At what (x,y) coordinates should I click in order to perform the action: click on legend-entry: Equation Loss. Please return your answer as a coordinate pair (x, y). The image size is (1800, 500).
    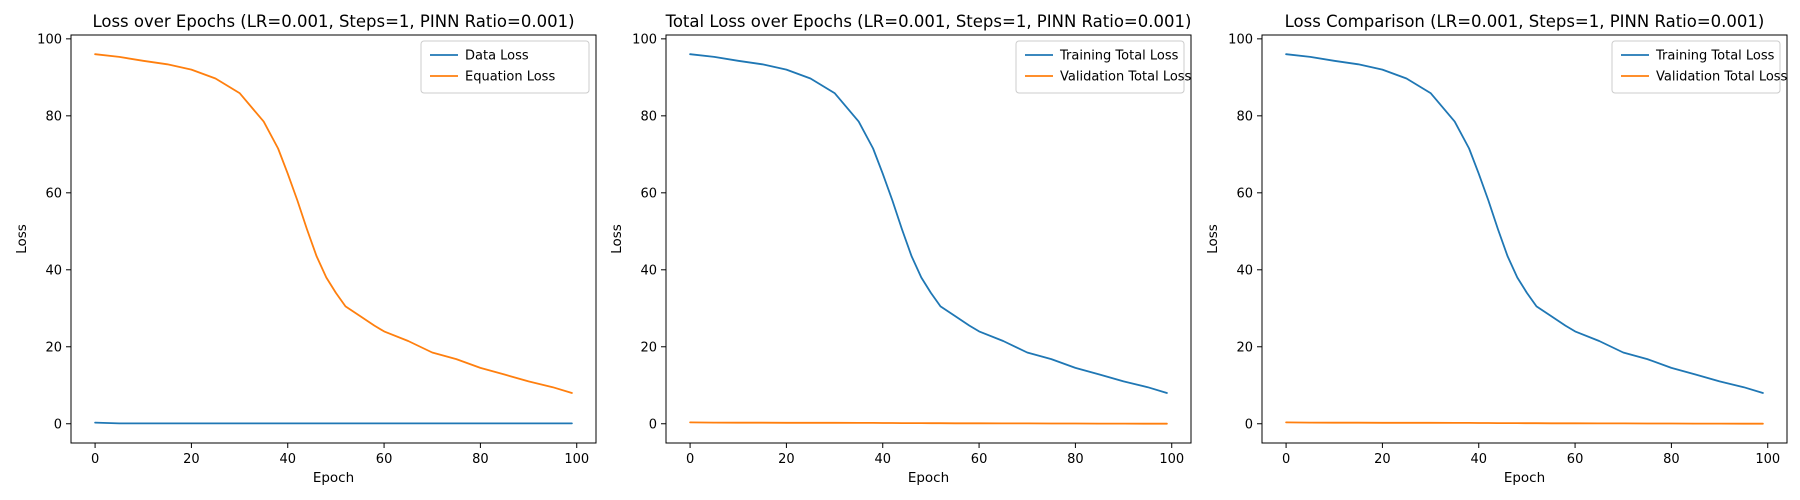
    Looking at the image, I should click on (510, 77).